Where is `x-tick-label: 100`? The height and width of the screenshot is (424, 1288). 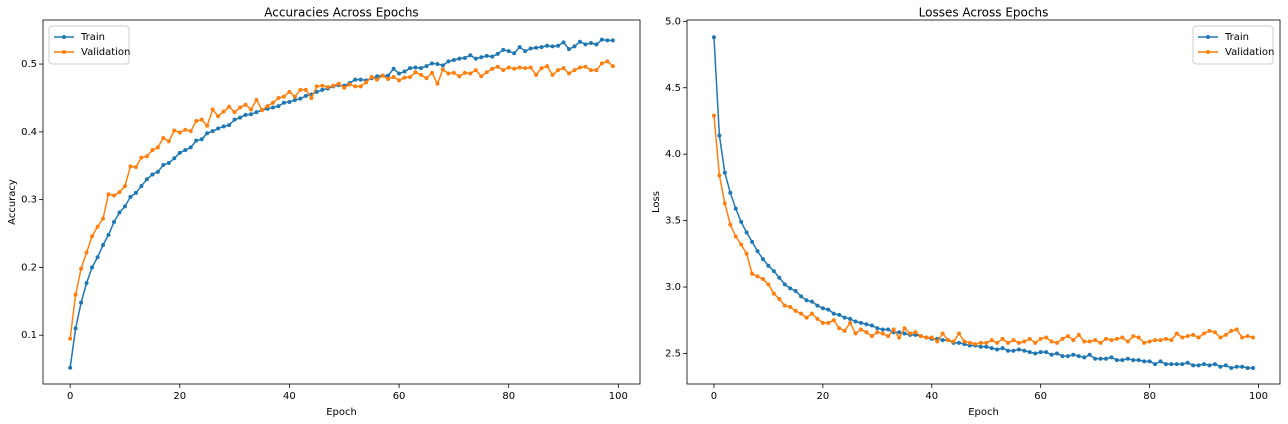 x-tick-label: 100 is located at coordinates (618, 396).